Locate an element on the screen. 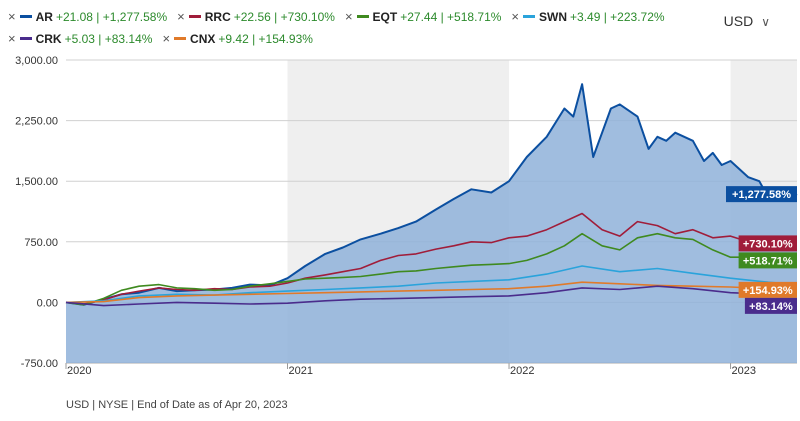 Image resolution: width=800 pixels, height=421 pixels. x-tick-label: 2021 is located at coordinates (301, 371).